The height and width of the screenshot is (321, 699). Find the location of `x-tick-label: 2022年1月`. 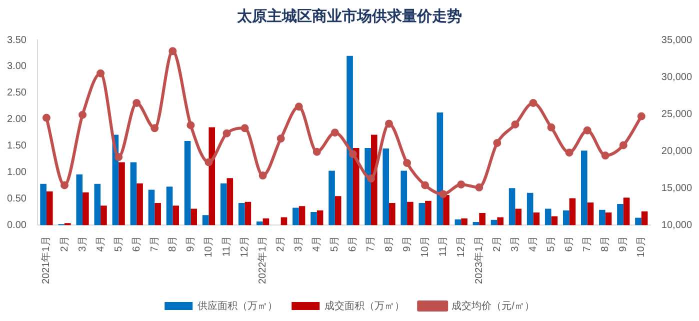

x-tick-label: 2022年1月 is located at coordinates (262, 260).